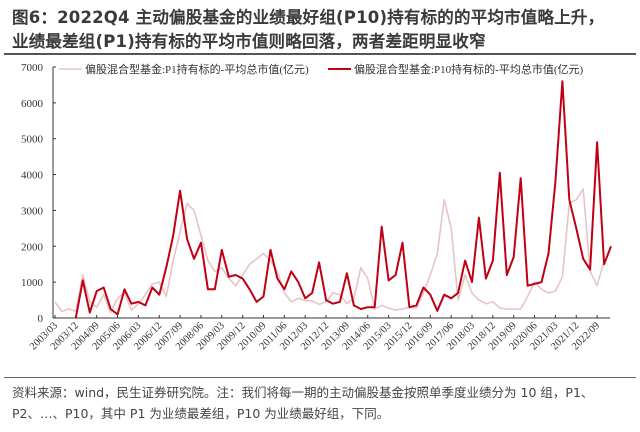 This screenshot has width=640, height=432. What do you see at coordinates (320, 377) in the screenshot?
I see `footer-divider` at bounding box center [320, 377].